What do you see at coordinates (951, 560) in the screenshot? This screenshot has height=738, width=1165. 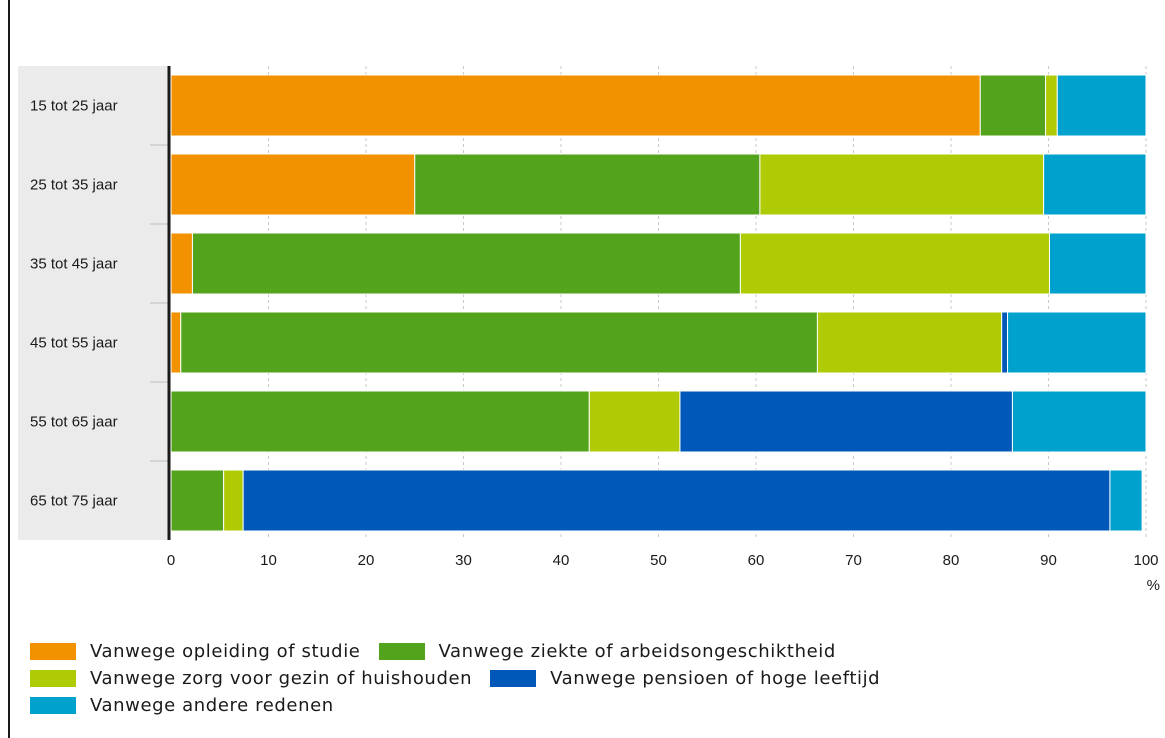 I see `x-tick-label: 80` at bounding box center [951, 560].